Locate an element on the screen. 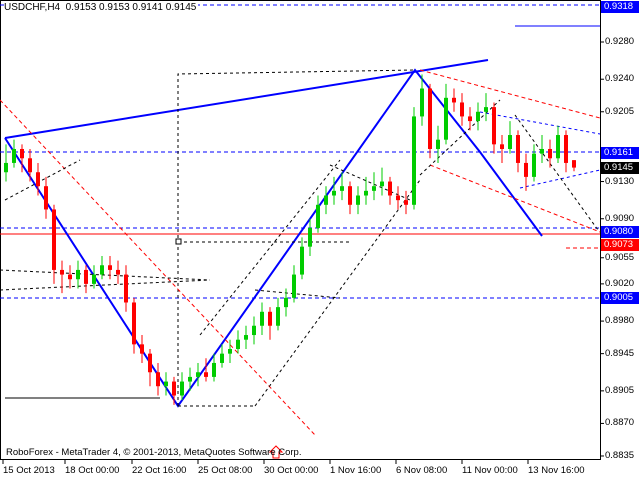  y-tick-label: 0.9130 is located at coordinates (620, 181).